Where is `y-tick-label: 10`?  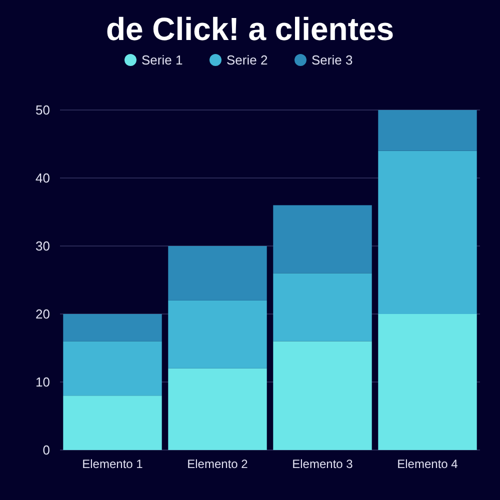
y-tick-label: 10 is located at coordinates (43, 382).